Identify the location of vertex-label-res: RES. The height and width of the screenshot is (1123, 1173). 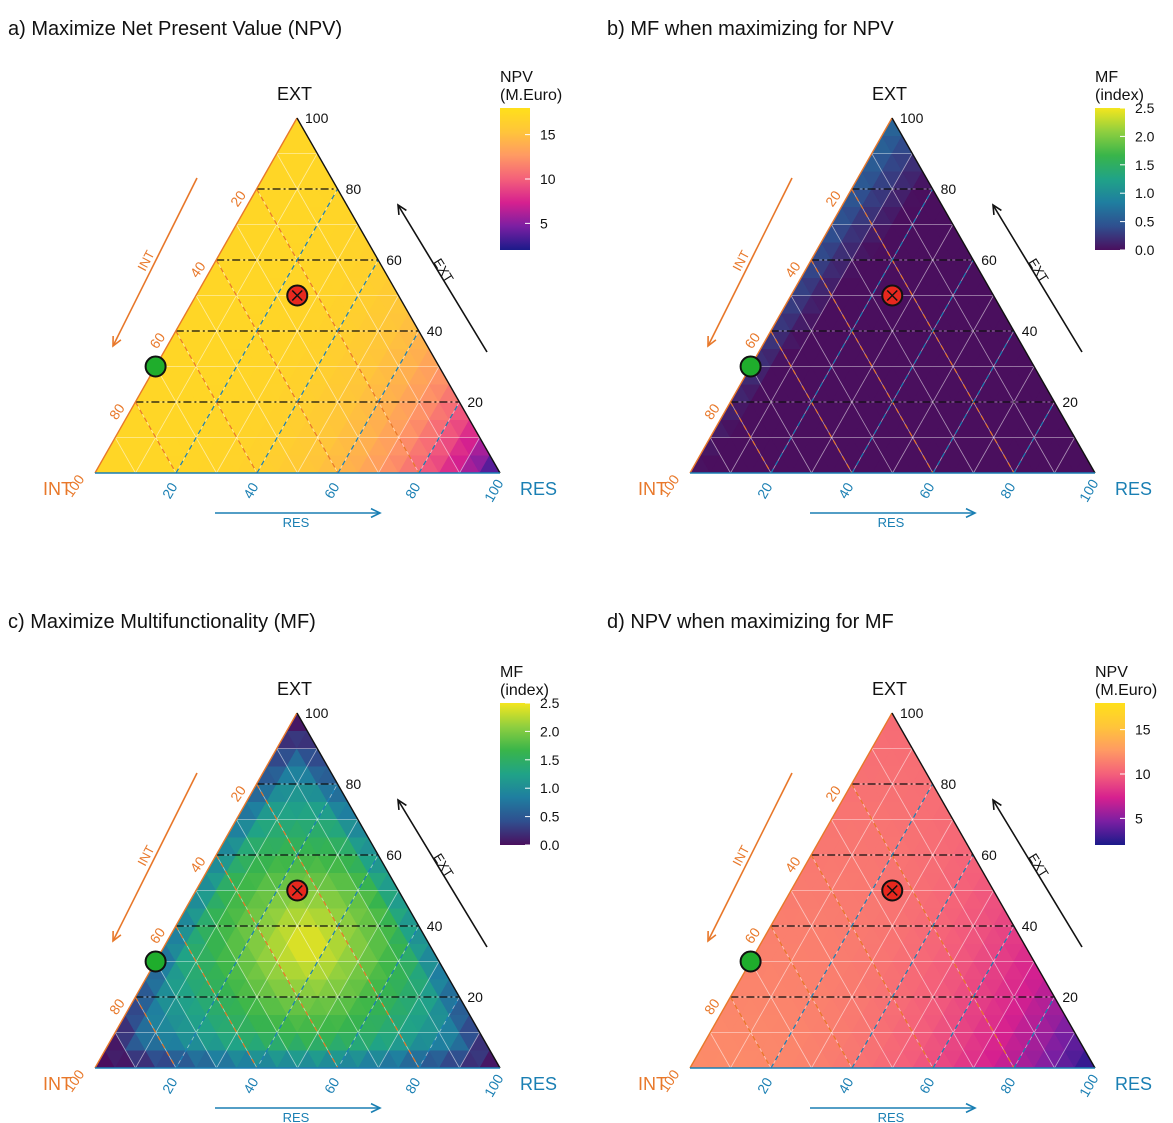
(538, 489).